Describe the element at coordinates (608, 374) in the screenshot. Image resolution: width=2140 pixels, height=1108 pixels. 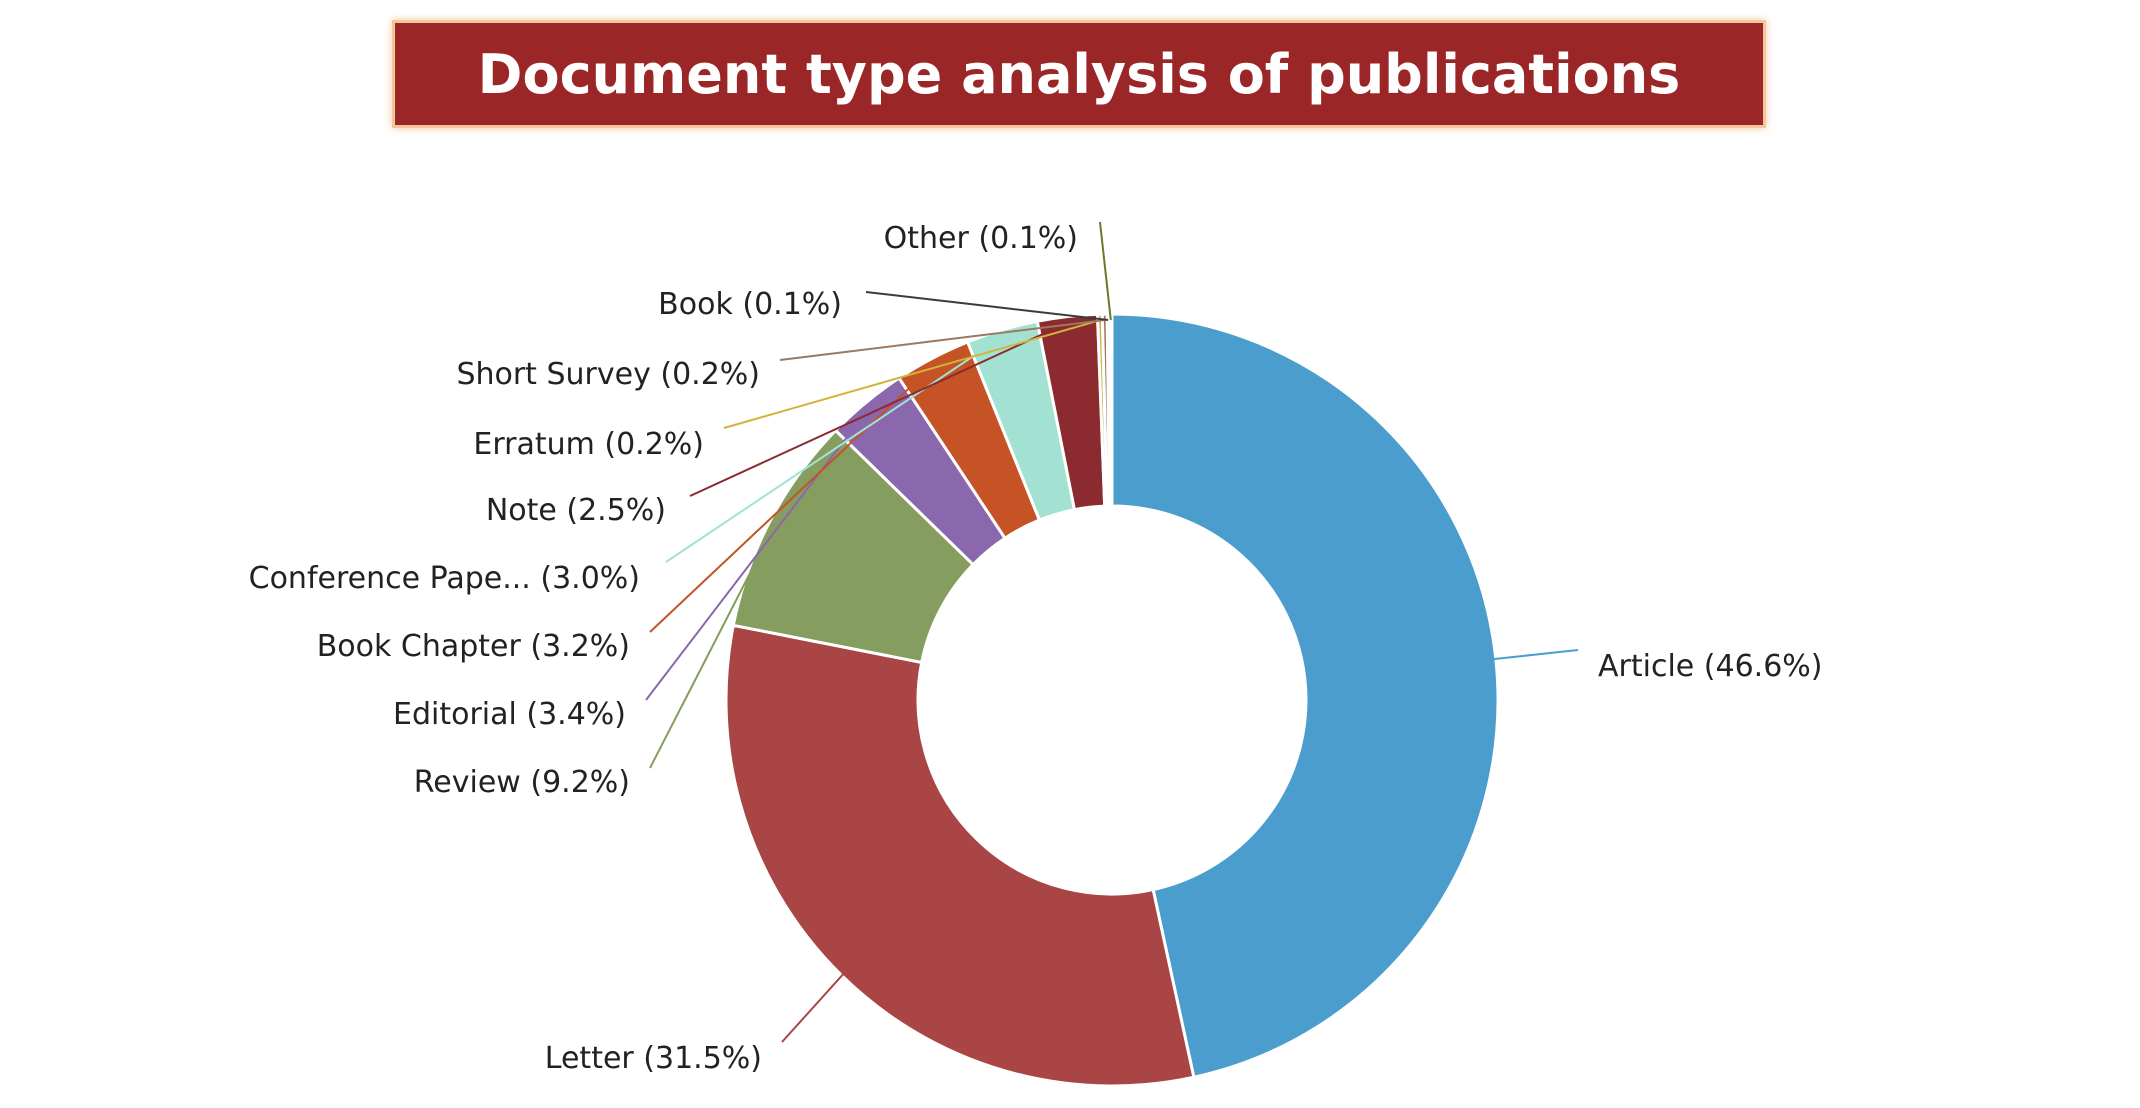
I see `slice-label-8: Short Survey (0.2%)` at that location.